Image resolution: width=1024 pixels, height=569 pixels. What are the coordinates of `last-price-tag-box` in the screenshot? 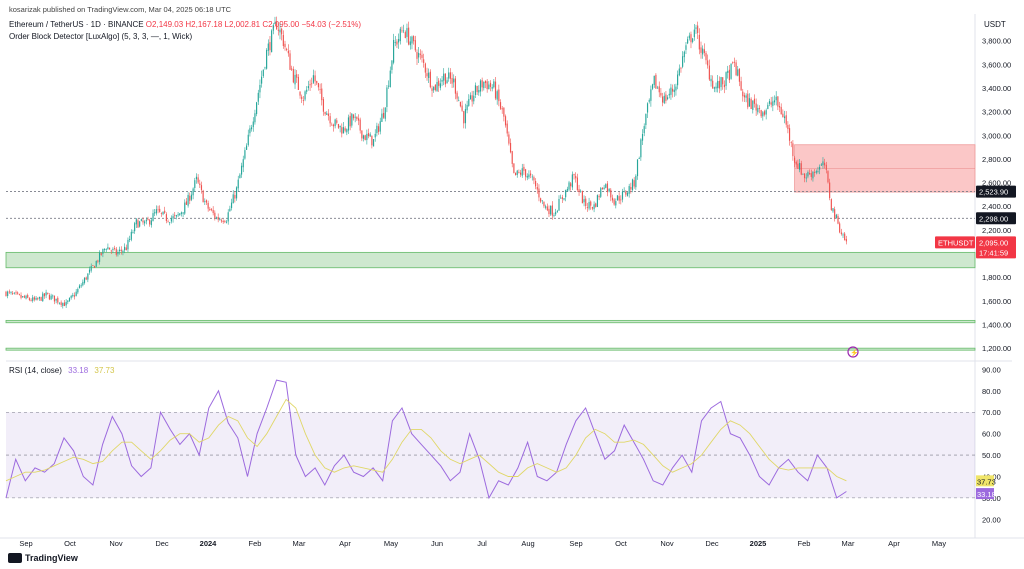 It's located at (996, 247).